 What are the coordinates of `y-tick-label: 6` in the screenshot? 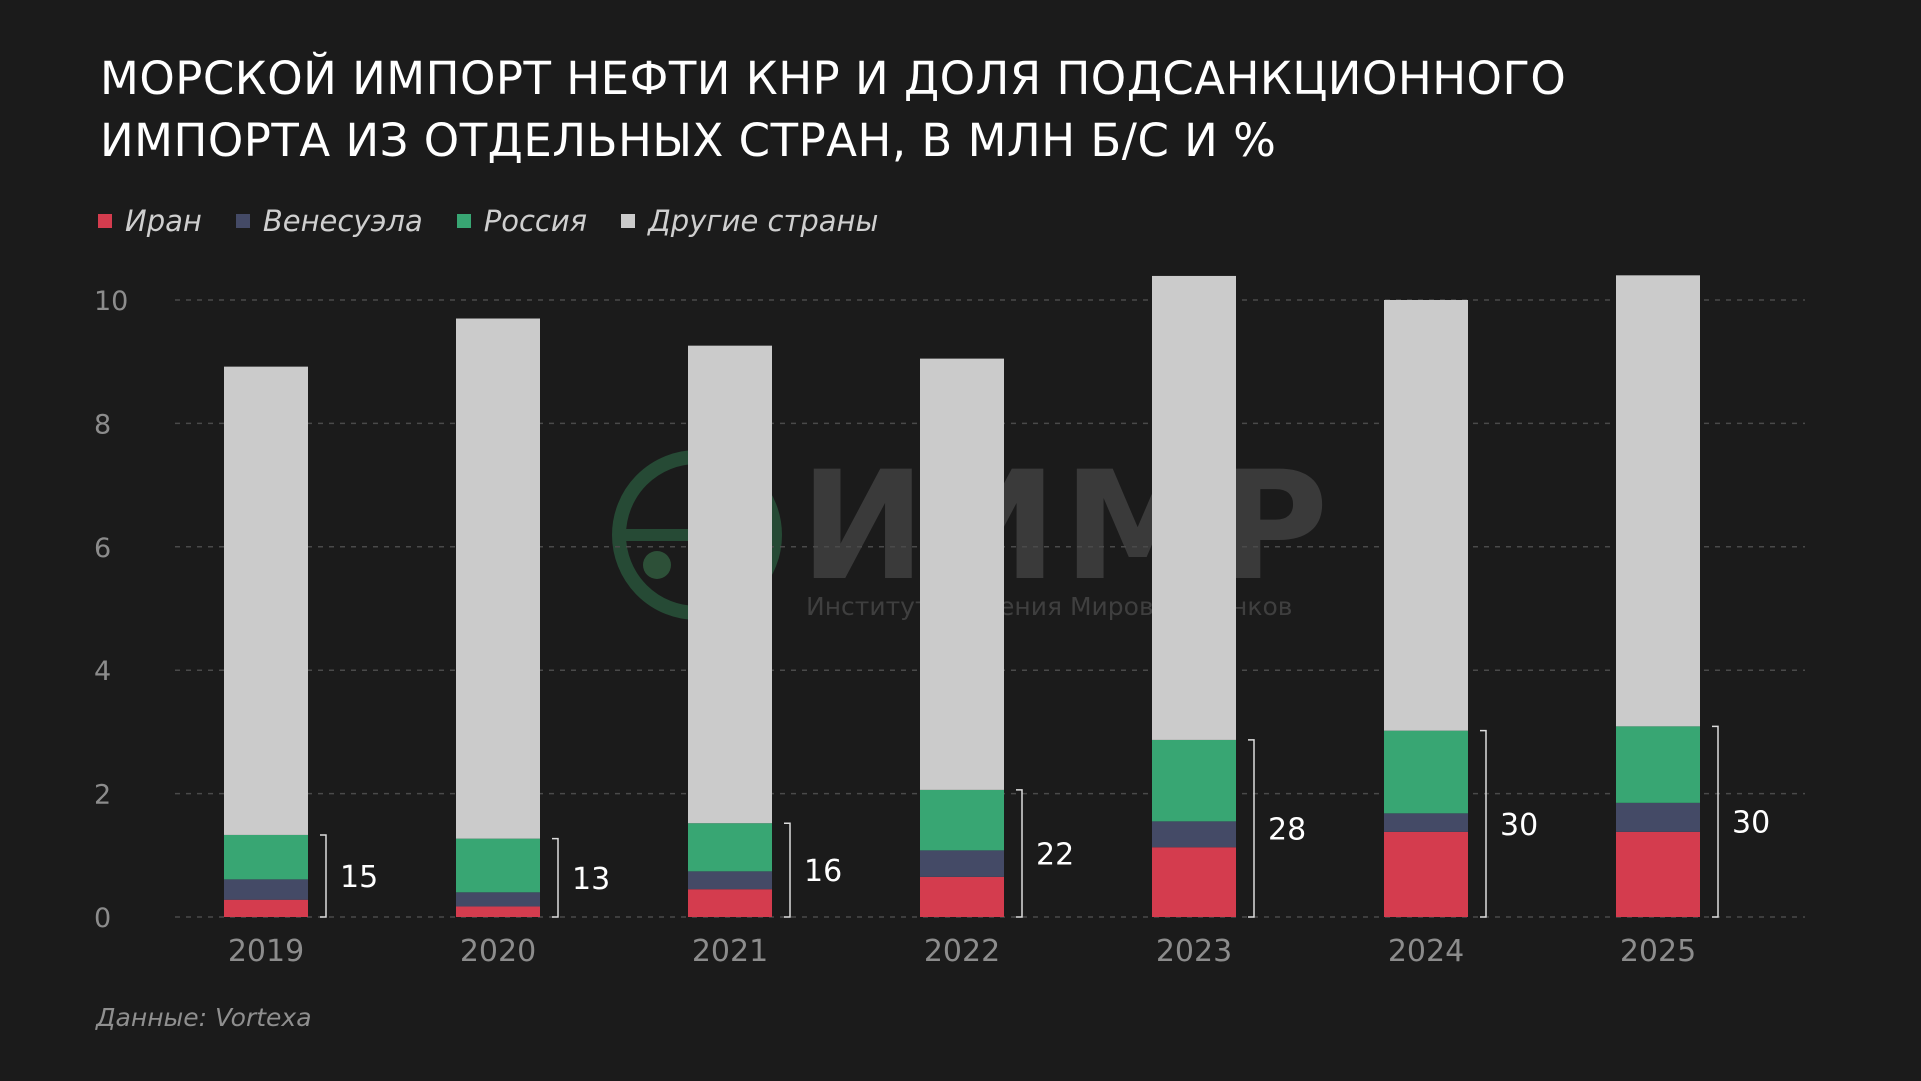 It's located at (102, 548).